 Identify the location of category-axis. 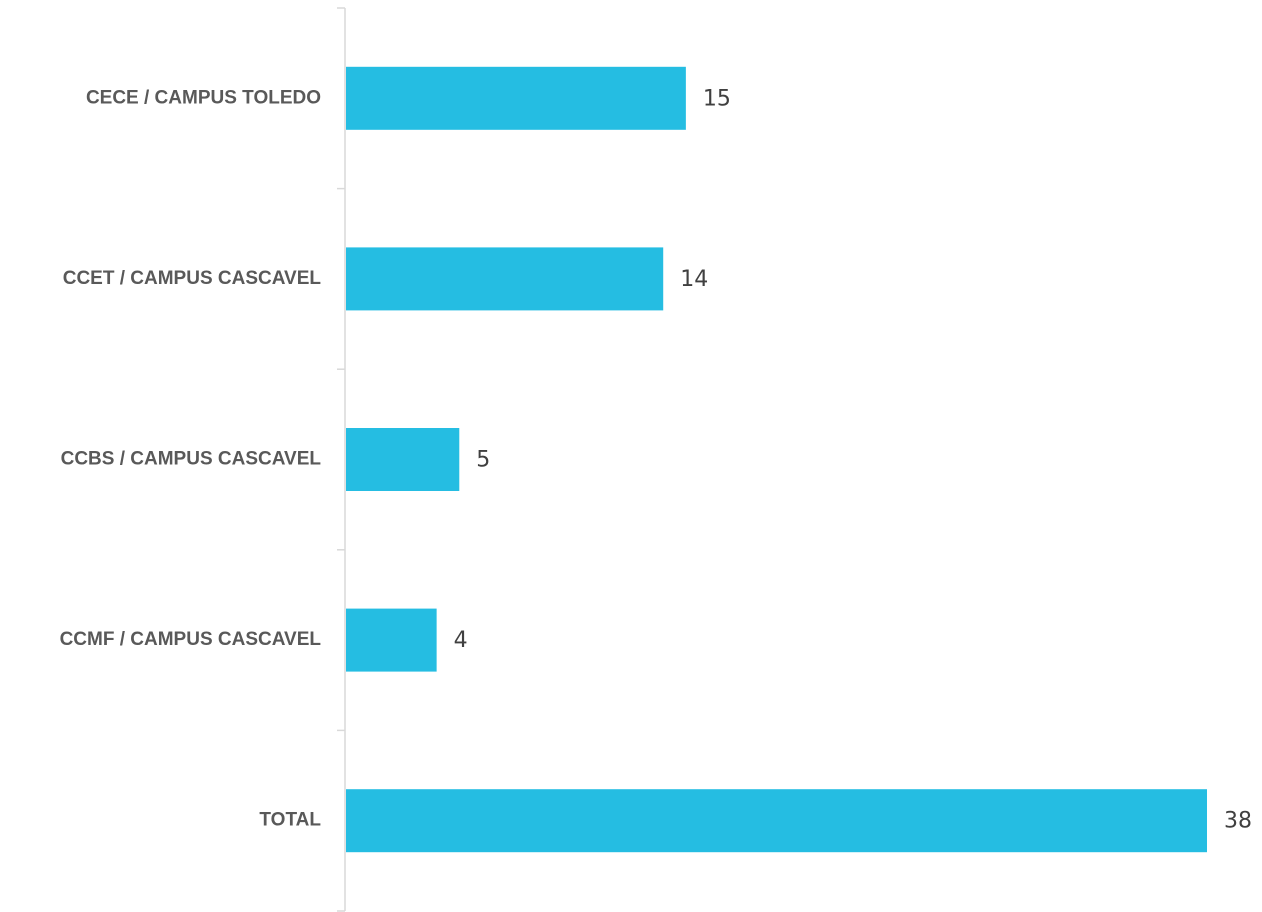
(341, 459).